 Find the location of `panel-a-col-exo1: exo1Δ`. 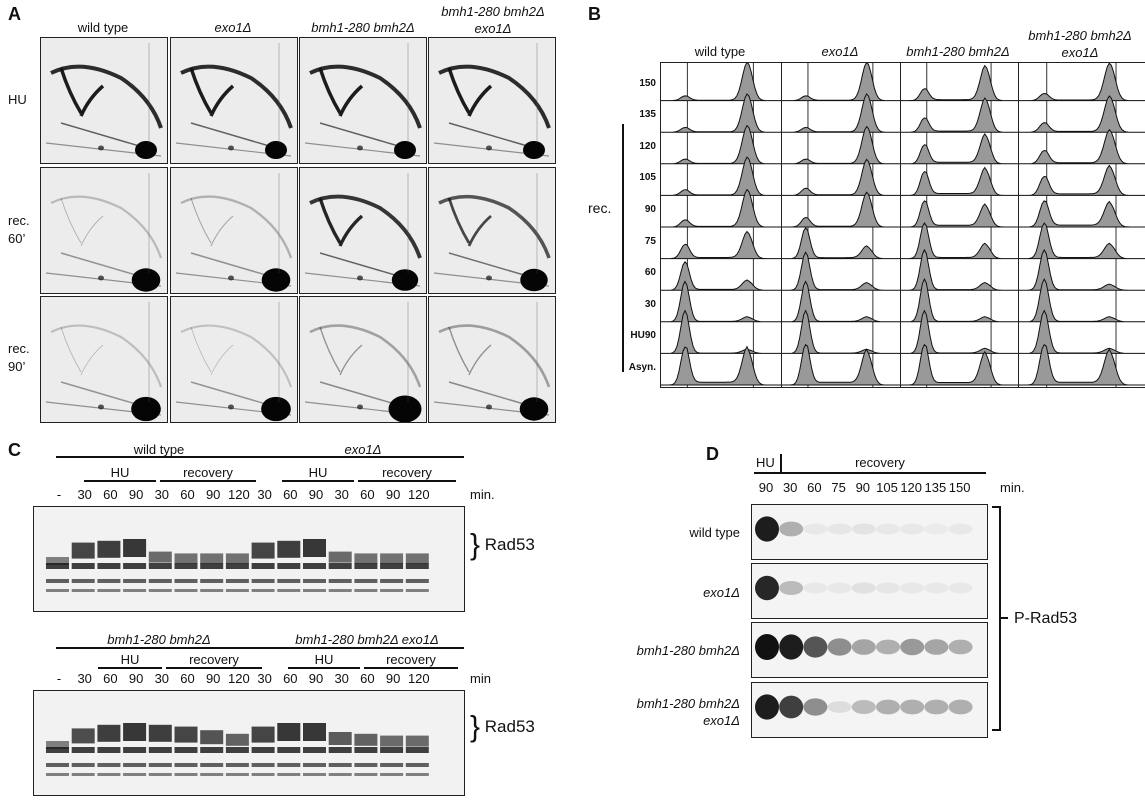

panel-a-col-exo1: exo1Δ is located at coordinates (233, 27).